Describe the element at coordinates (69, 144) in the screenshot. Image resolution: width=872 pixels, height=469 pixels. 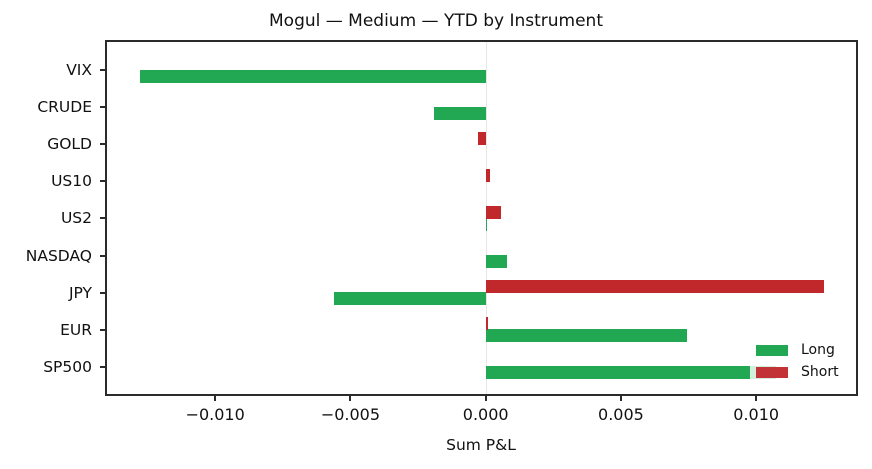
I see `y-tick-label: GOLD` at that location.